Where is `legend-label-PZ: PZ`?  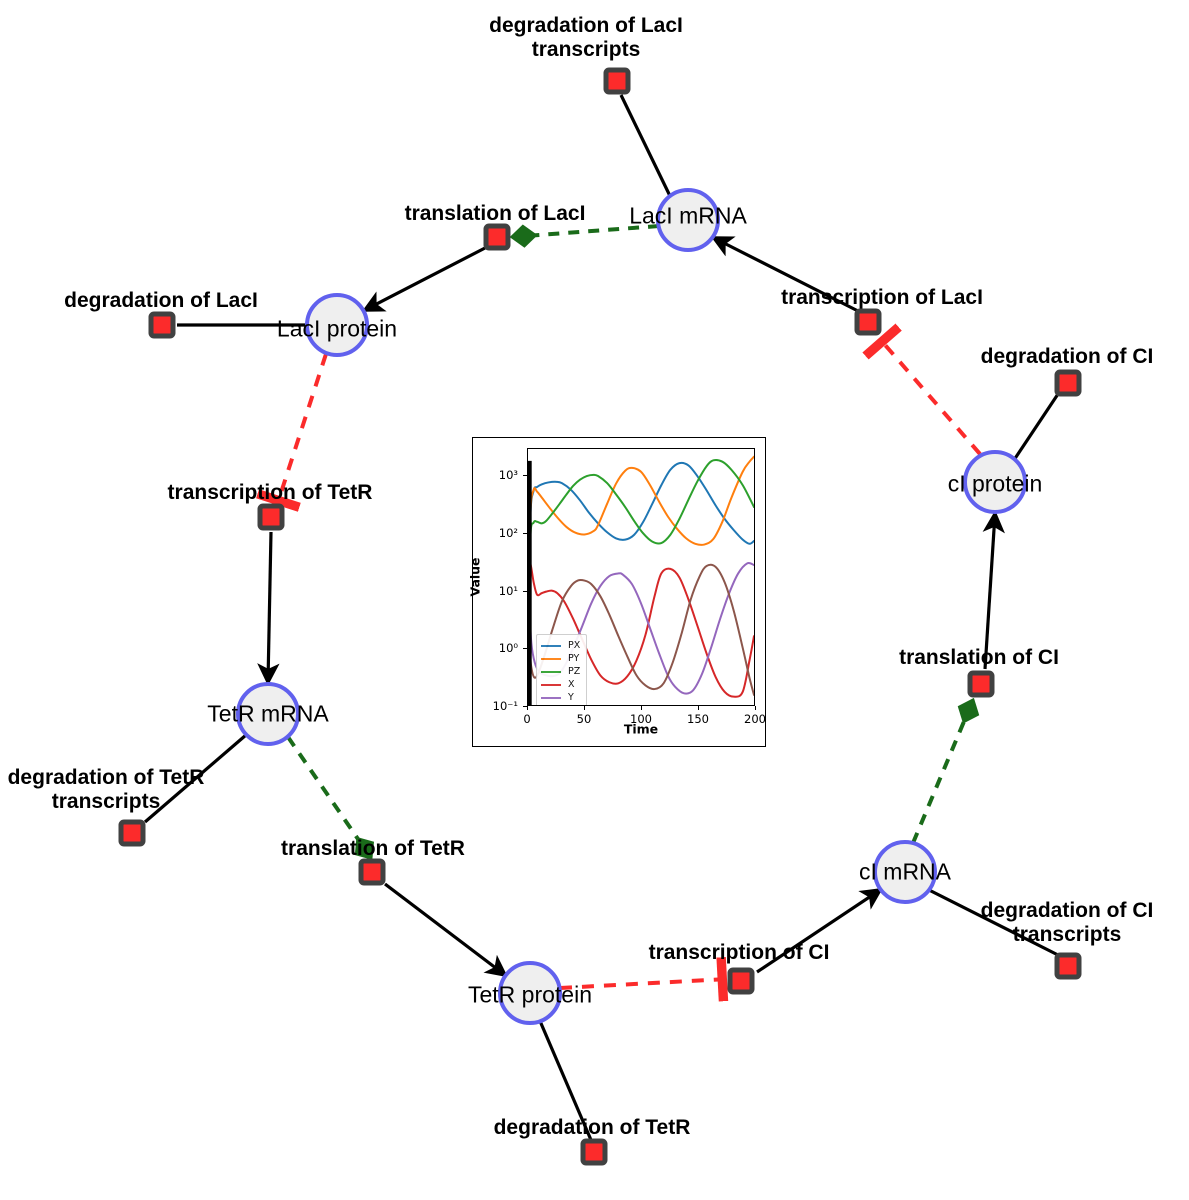
legend-label-PZ: PZ is located at coordinates (574, 671).